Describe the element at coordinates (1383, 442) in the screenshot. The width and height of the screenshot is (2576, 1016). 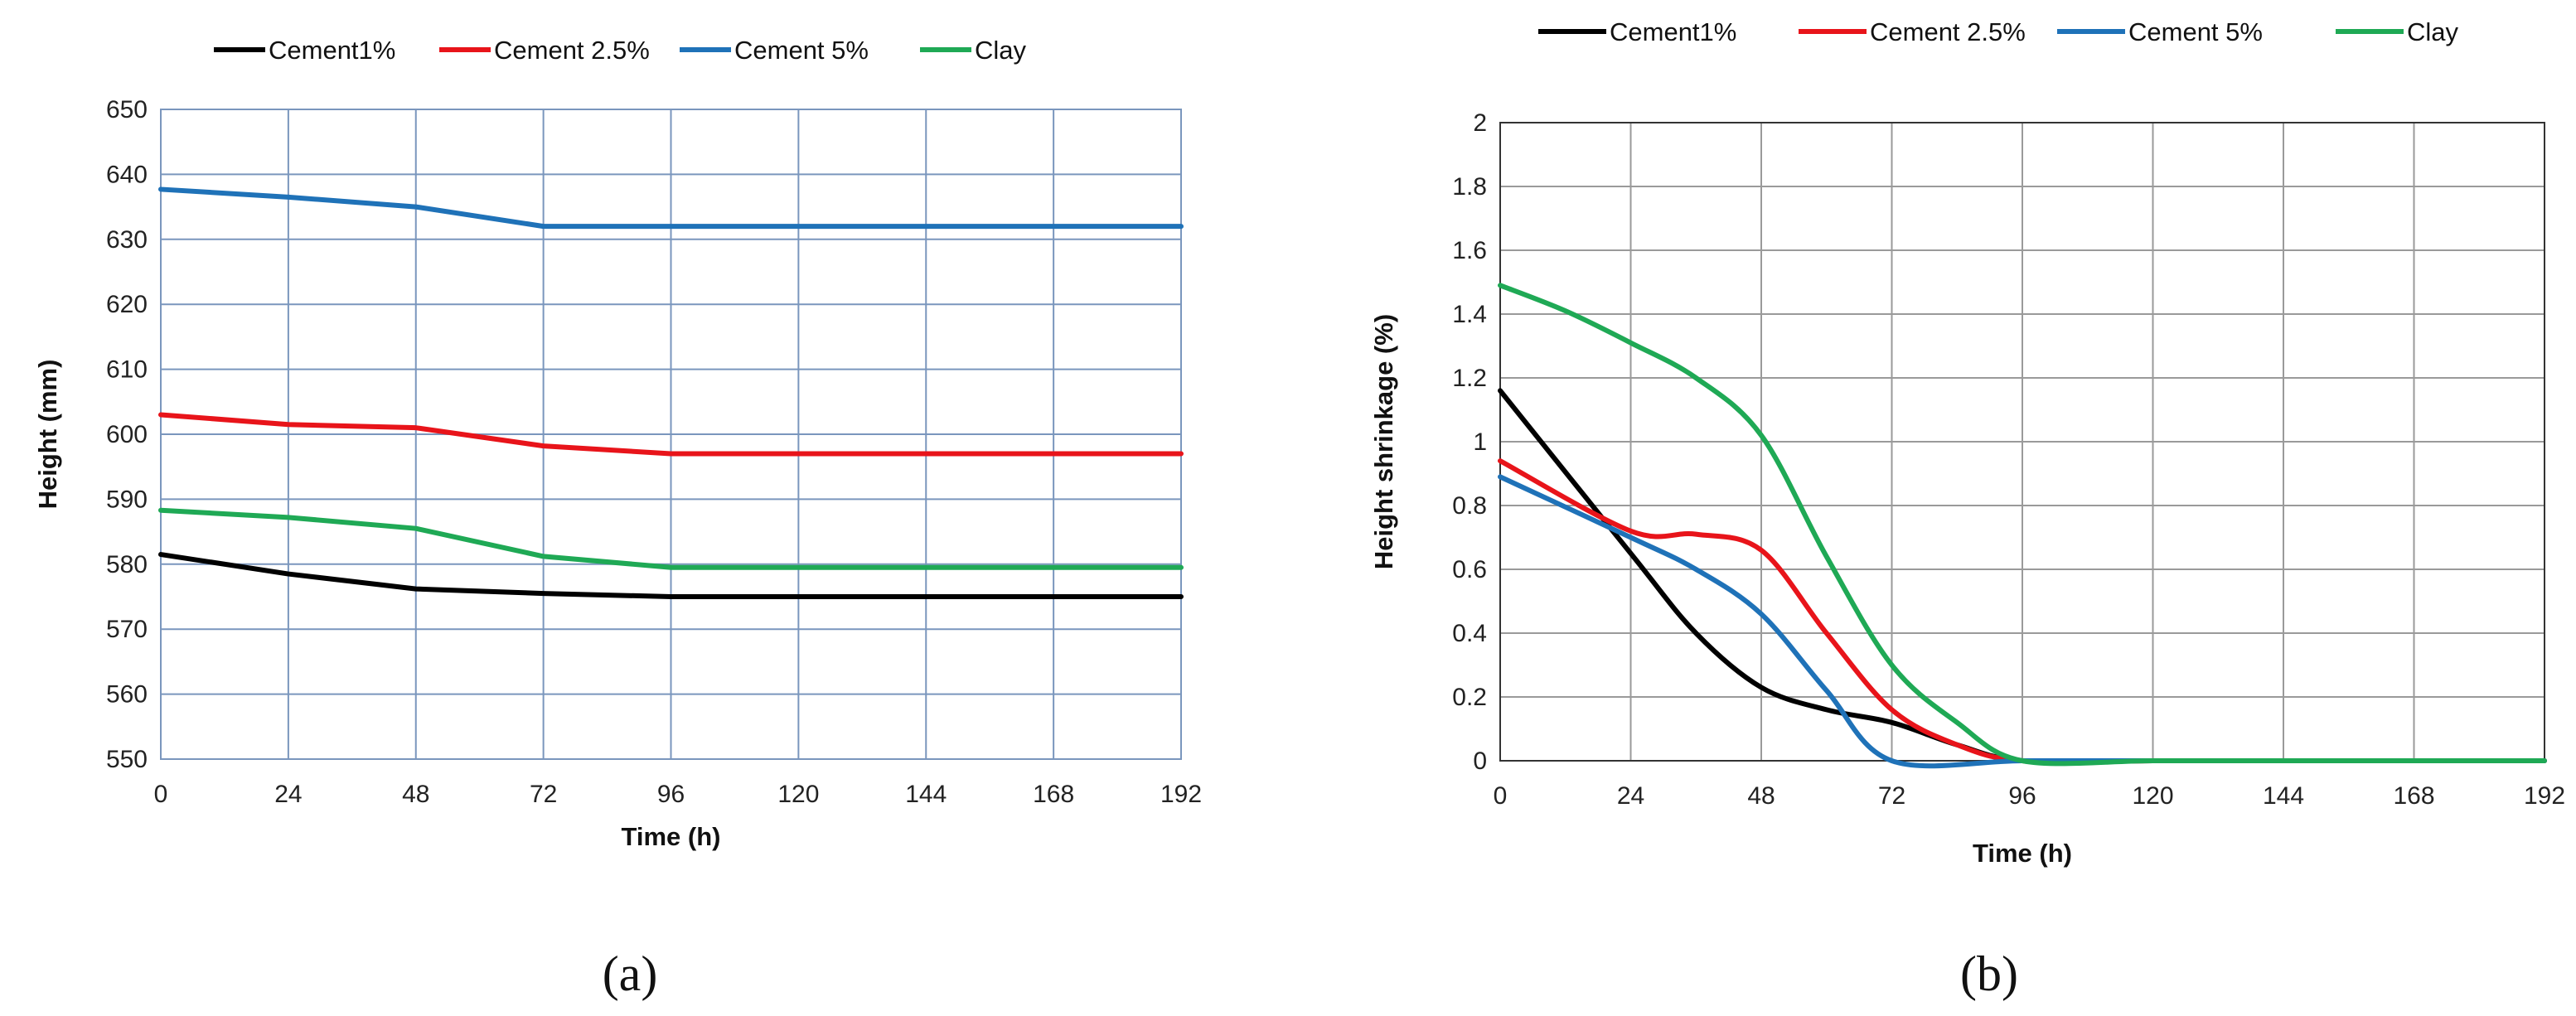
I see `y-axis-title-panel-b: Height shrinkage (%)` at that location.